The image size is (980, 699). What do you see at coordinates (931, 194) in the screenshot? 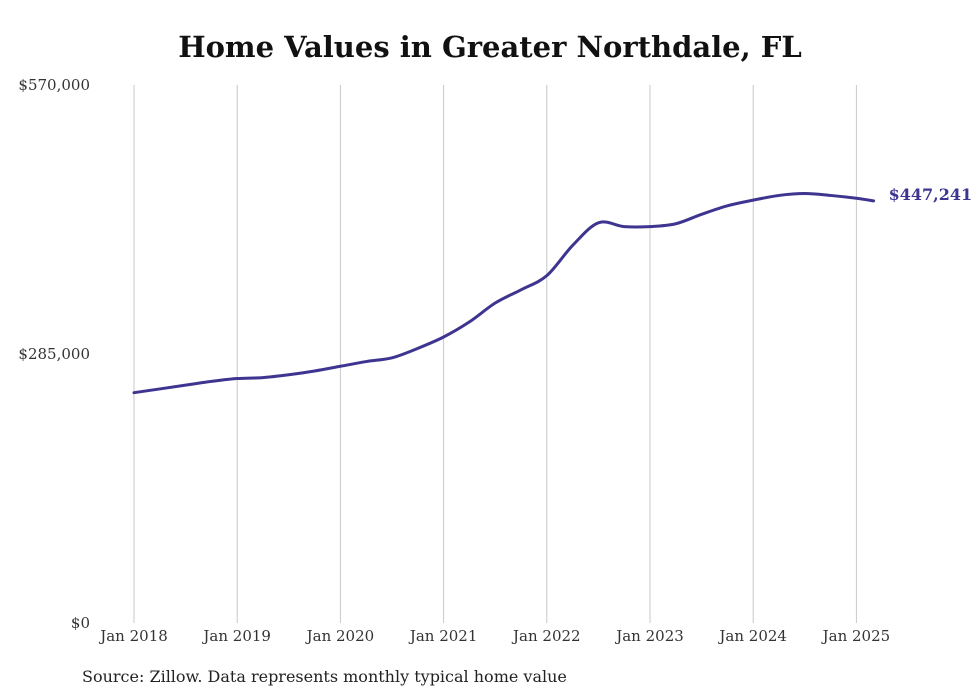
I see `end-value-label: $447,241` at bounding box center [931, 194].